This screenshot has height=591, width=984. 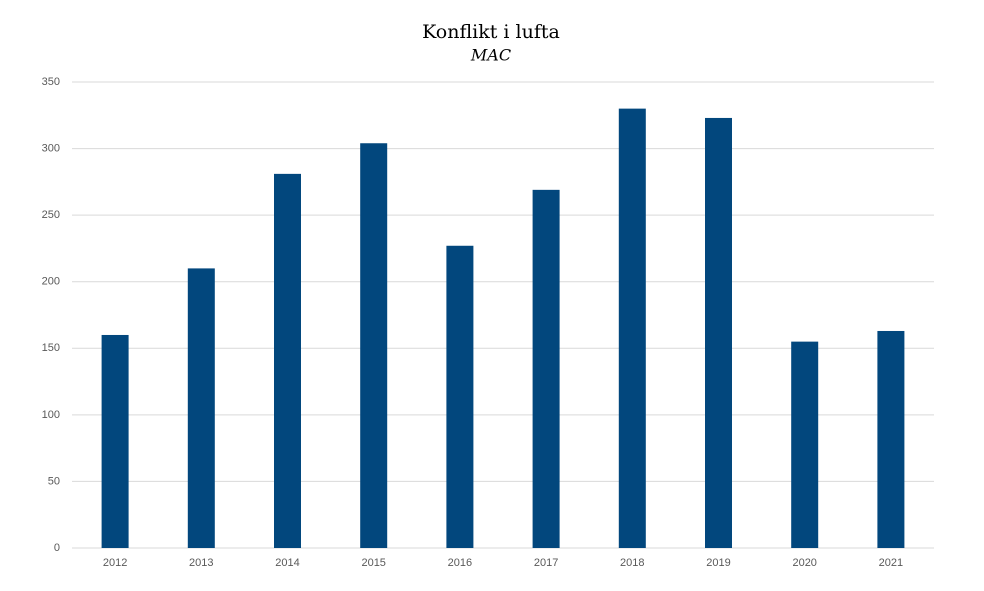 What do you see at coordinates (51, 282) in the screenshot?
I see `y-tick-label: 200` at bounding box center [51, 282].